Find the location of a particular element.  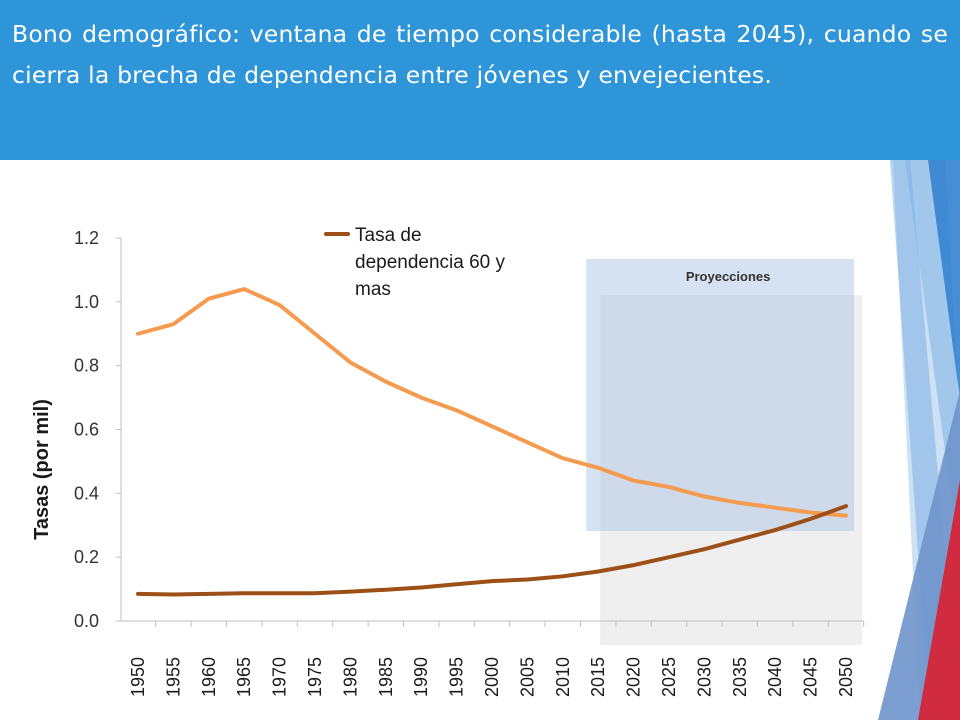

x-tick-label: 1965 is located at coordinates (244, 677).